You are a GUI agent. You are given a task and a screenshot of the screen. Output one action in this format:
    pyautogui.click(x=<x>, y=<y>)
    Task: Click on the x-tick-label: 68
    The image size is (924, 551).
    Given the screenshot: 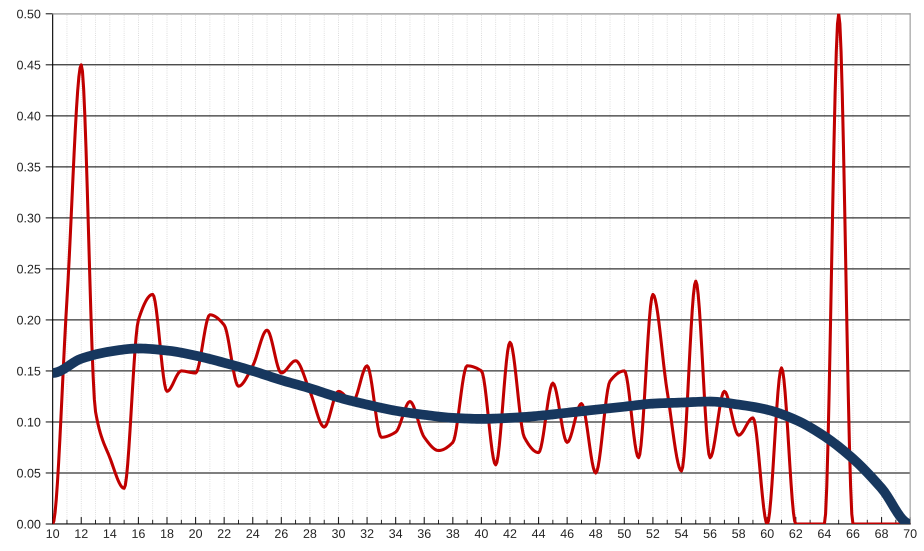 What is the action you would take?
    pyautogui.click(x=881, y=533)
    